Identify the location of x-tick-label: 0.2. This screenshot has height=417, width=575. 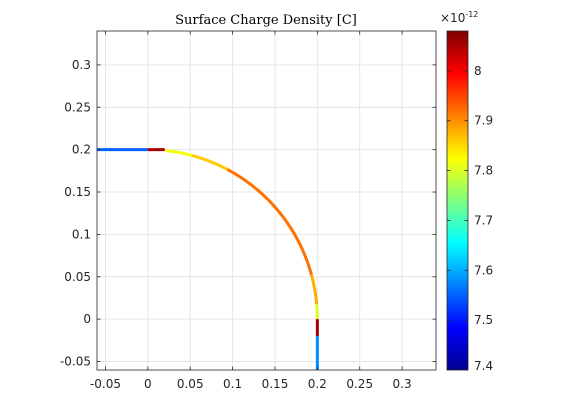
(317, 384).